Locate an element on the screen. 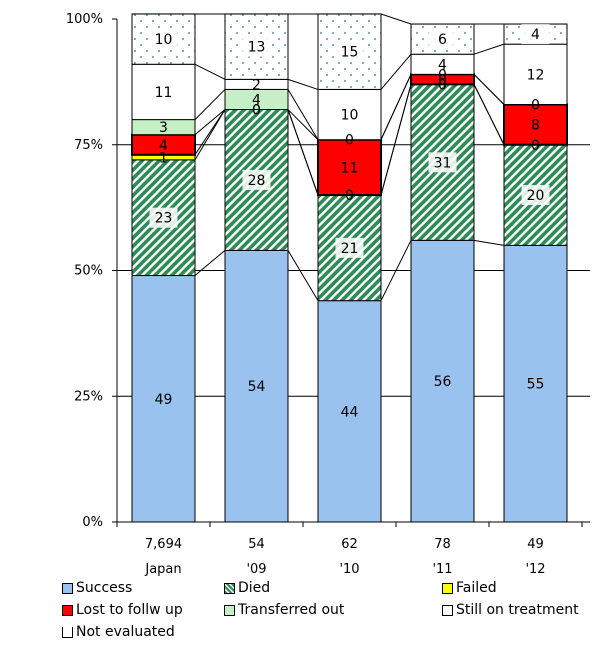 This screenshot has height=647, width=614. y-tick-label: 75% is located at coordinates (88, 145).